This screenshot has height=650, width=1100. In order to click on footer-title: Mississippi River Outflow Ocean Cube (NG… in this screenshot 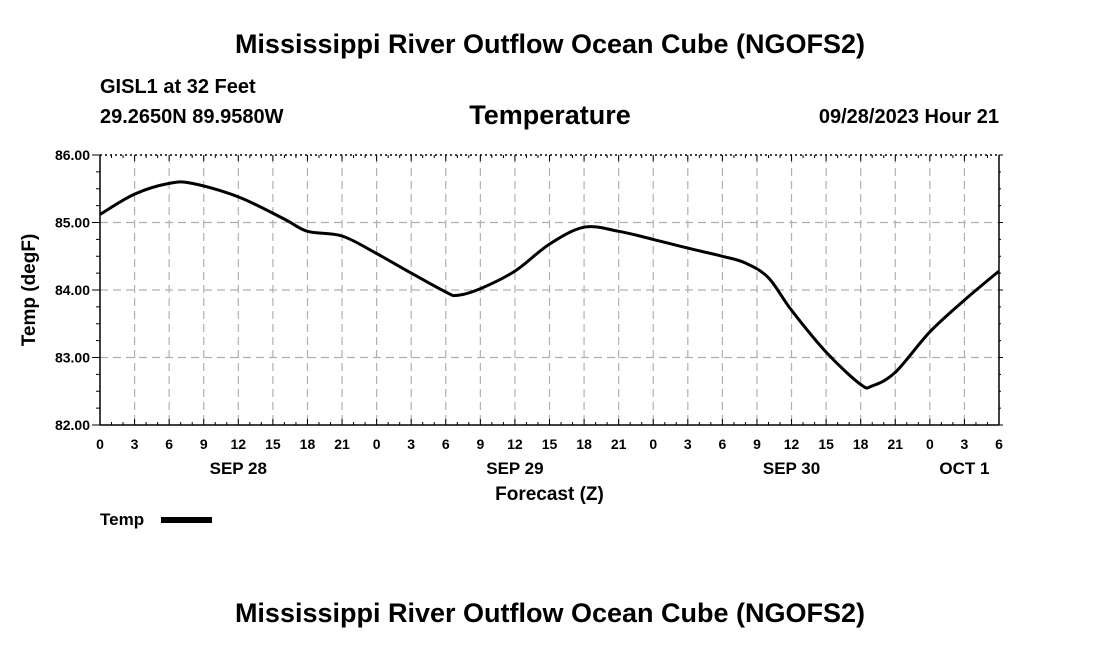, I will do `click(550, 613)`.